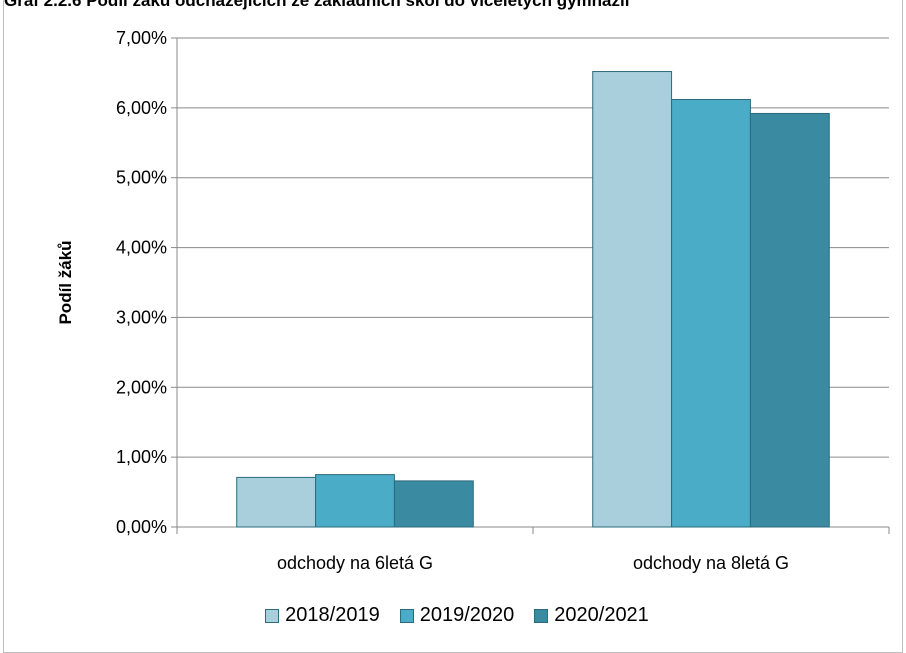  Describe the element at coordinates (141, 457) in the screenshot. I see `y-tick-label: 1,00%` at that location.